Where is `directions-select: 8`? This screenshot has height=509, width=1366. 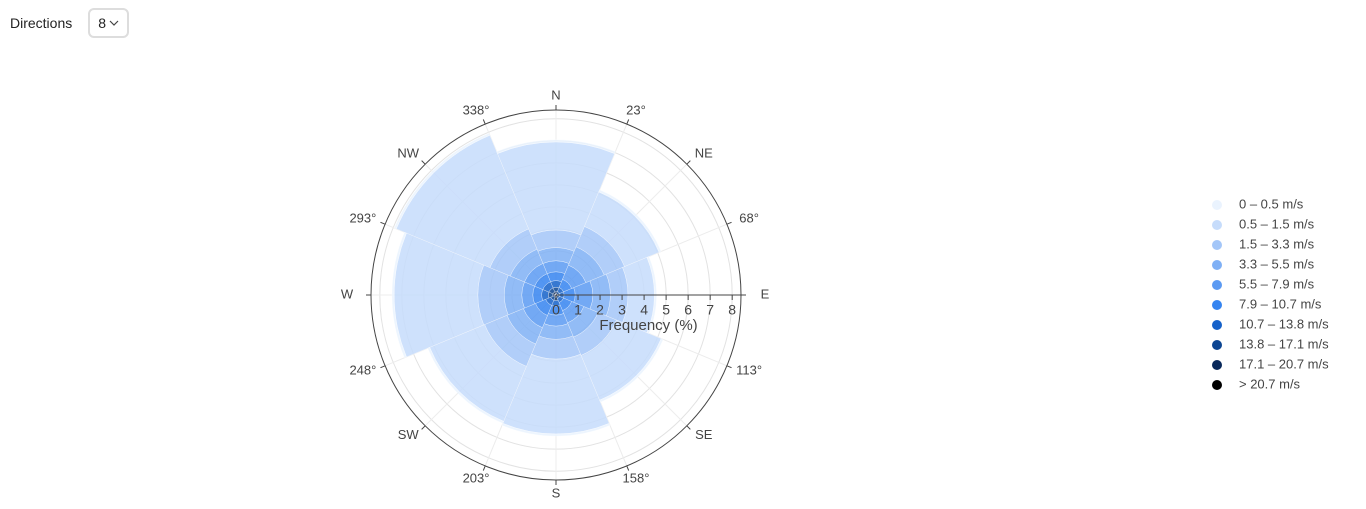 directions-select: 8 is located at coordinates (109, 23).